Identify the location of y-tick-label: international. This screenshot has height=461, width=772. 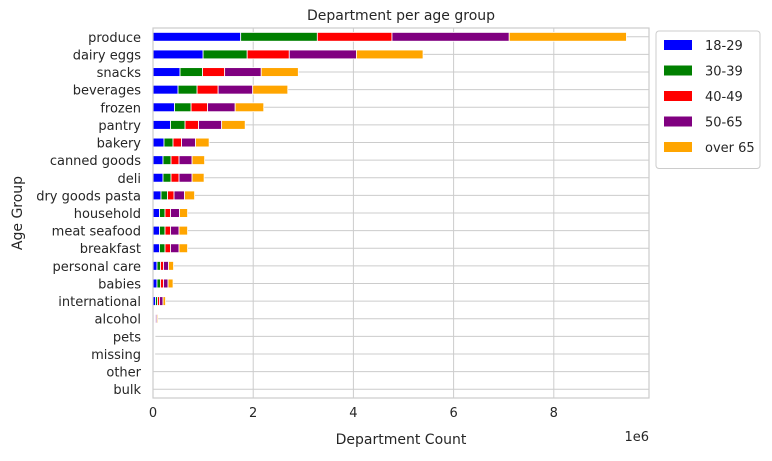
(99, 302).